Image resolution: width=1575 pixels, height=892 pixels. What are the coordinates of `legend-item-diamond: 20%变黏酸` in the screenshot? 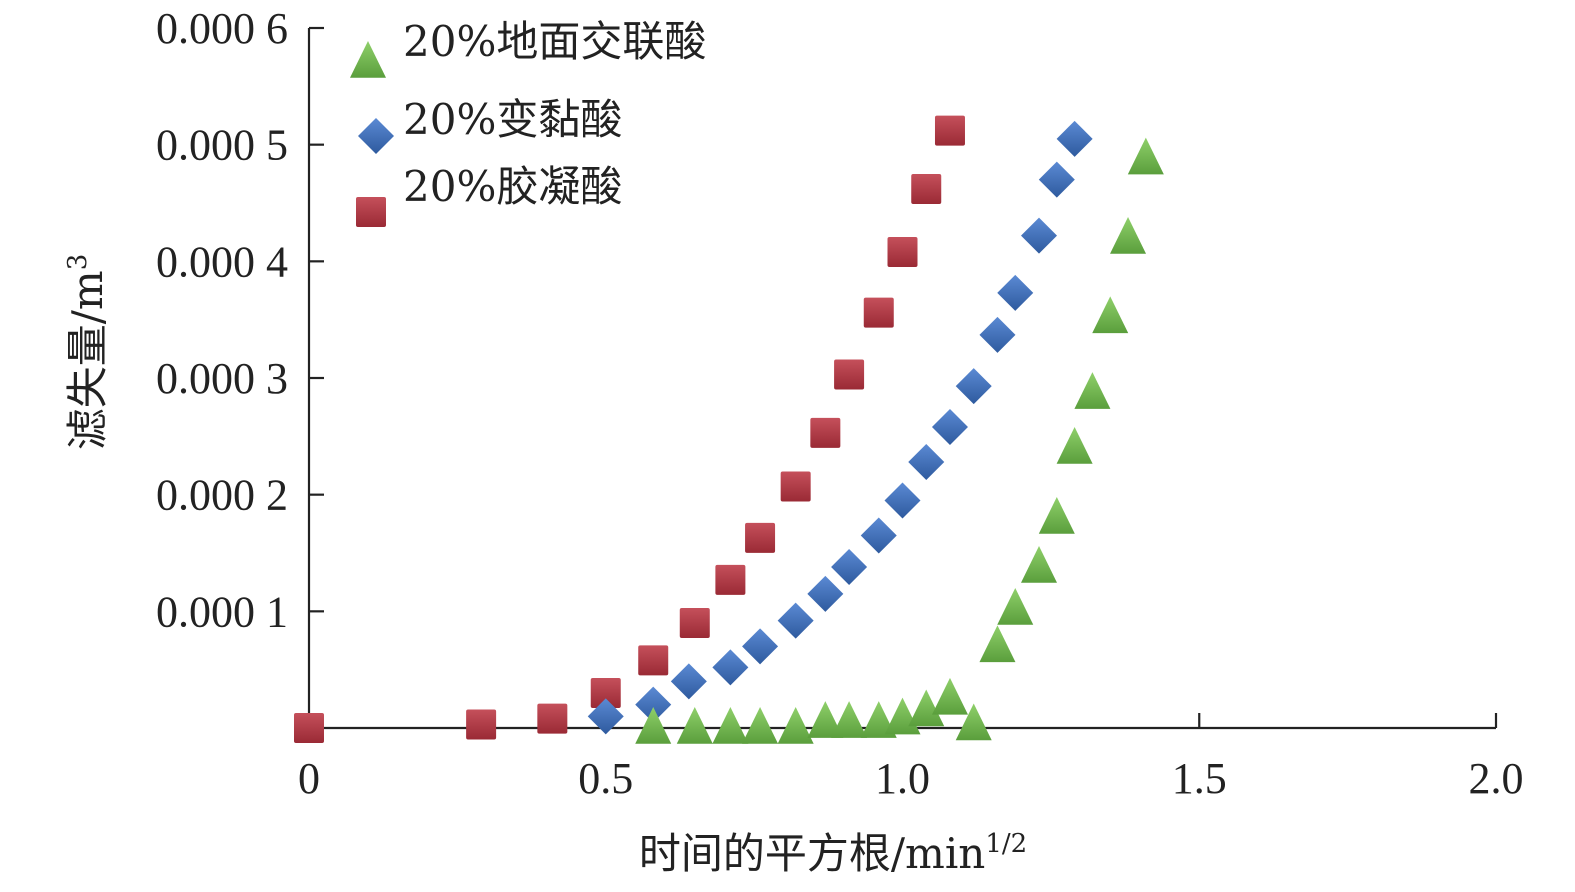 It's located at (490, 124).